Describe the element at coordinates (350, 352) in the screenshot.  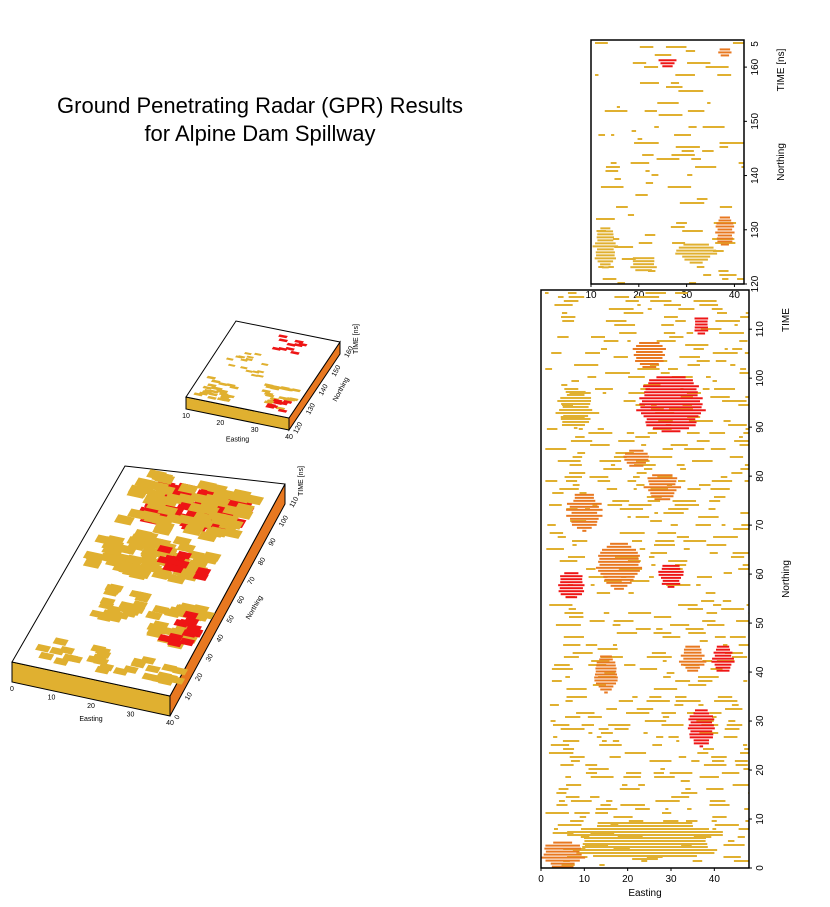
I see `block-y-tick: 160` at that location.